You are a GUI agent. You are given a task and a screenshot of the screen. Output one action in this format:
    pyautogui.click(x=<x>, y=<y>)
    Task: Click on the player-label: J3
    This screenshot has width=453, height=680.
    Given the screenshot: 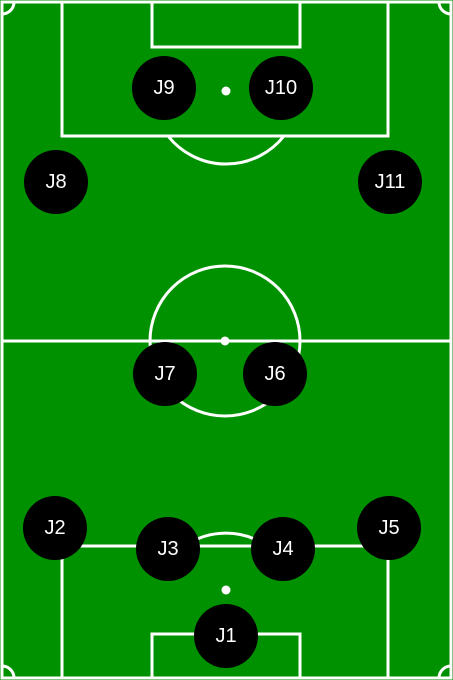 What is the action you would take?
    pyautogui.click(x=167, y=549)
    